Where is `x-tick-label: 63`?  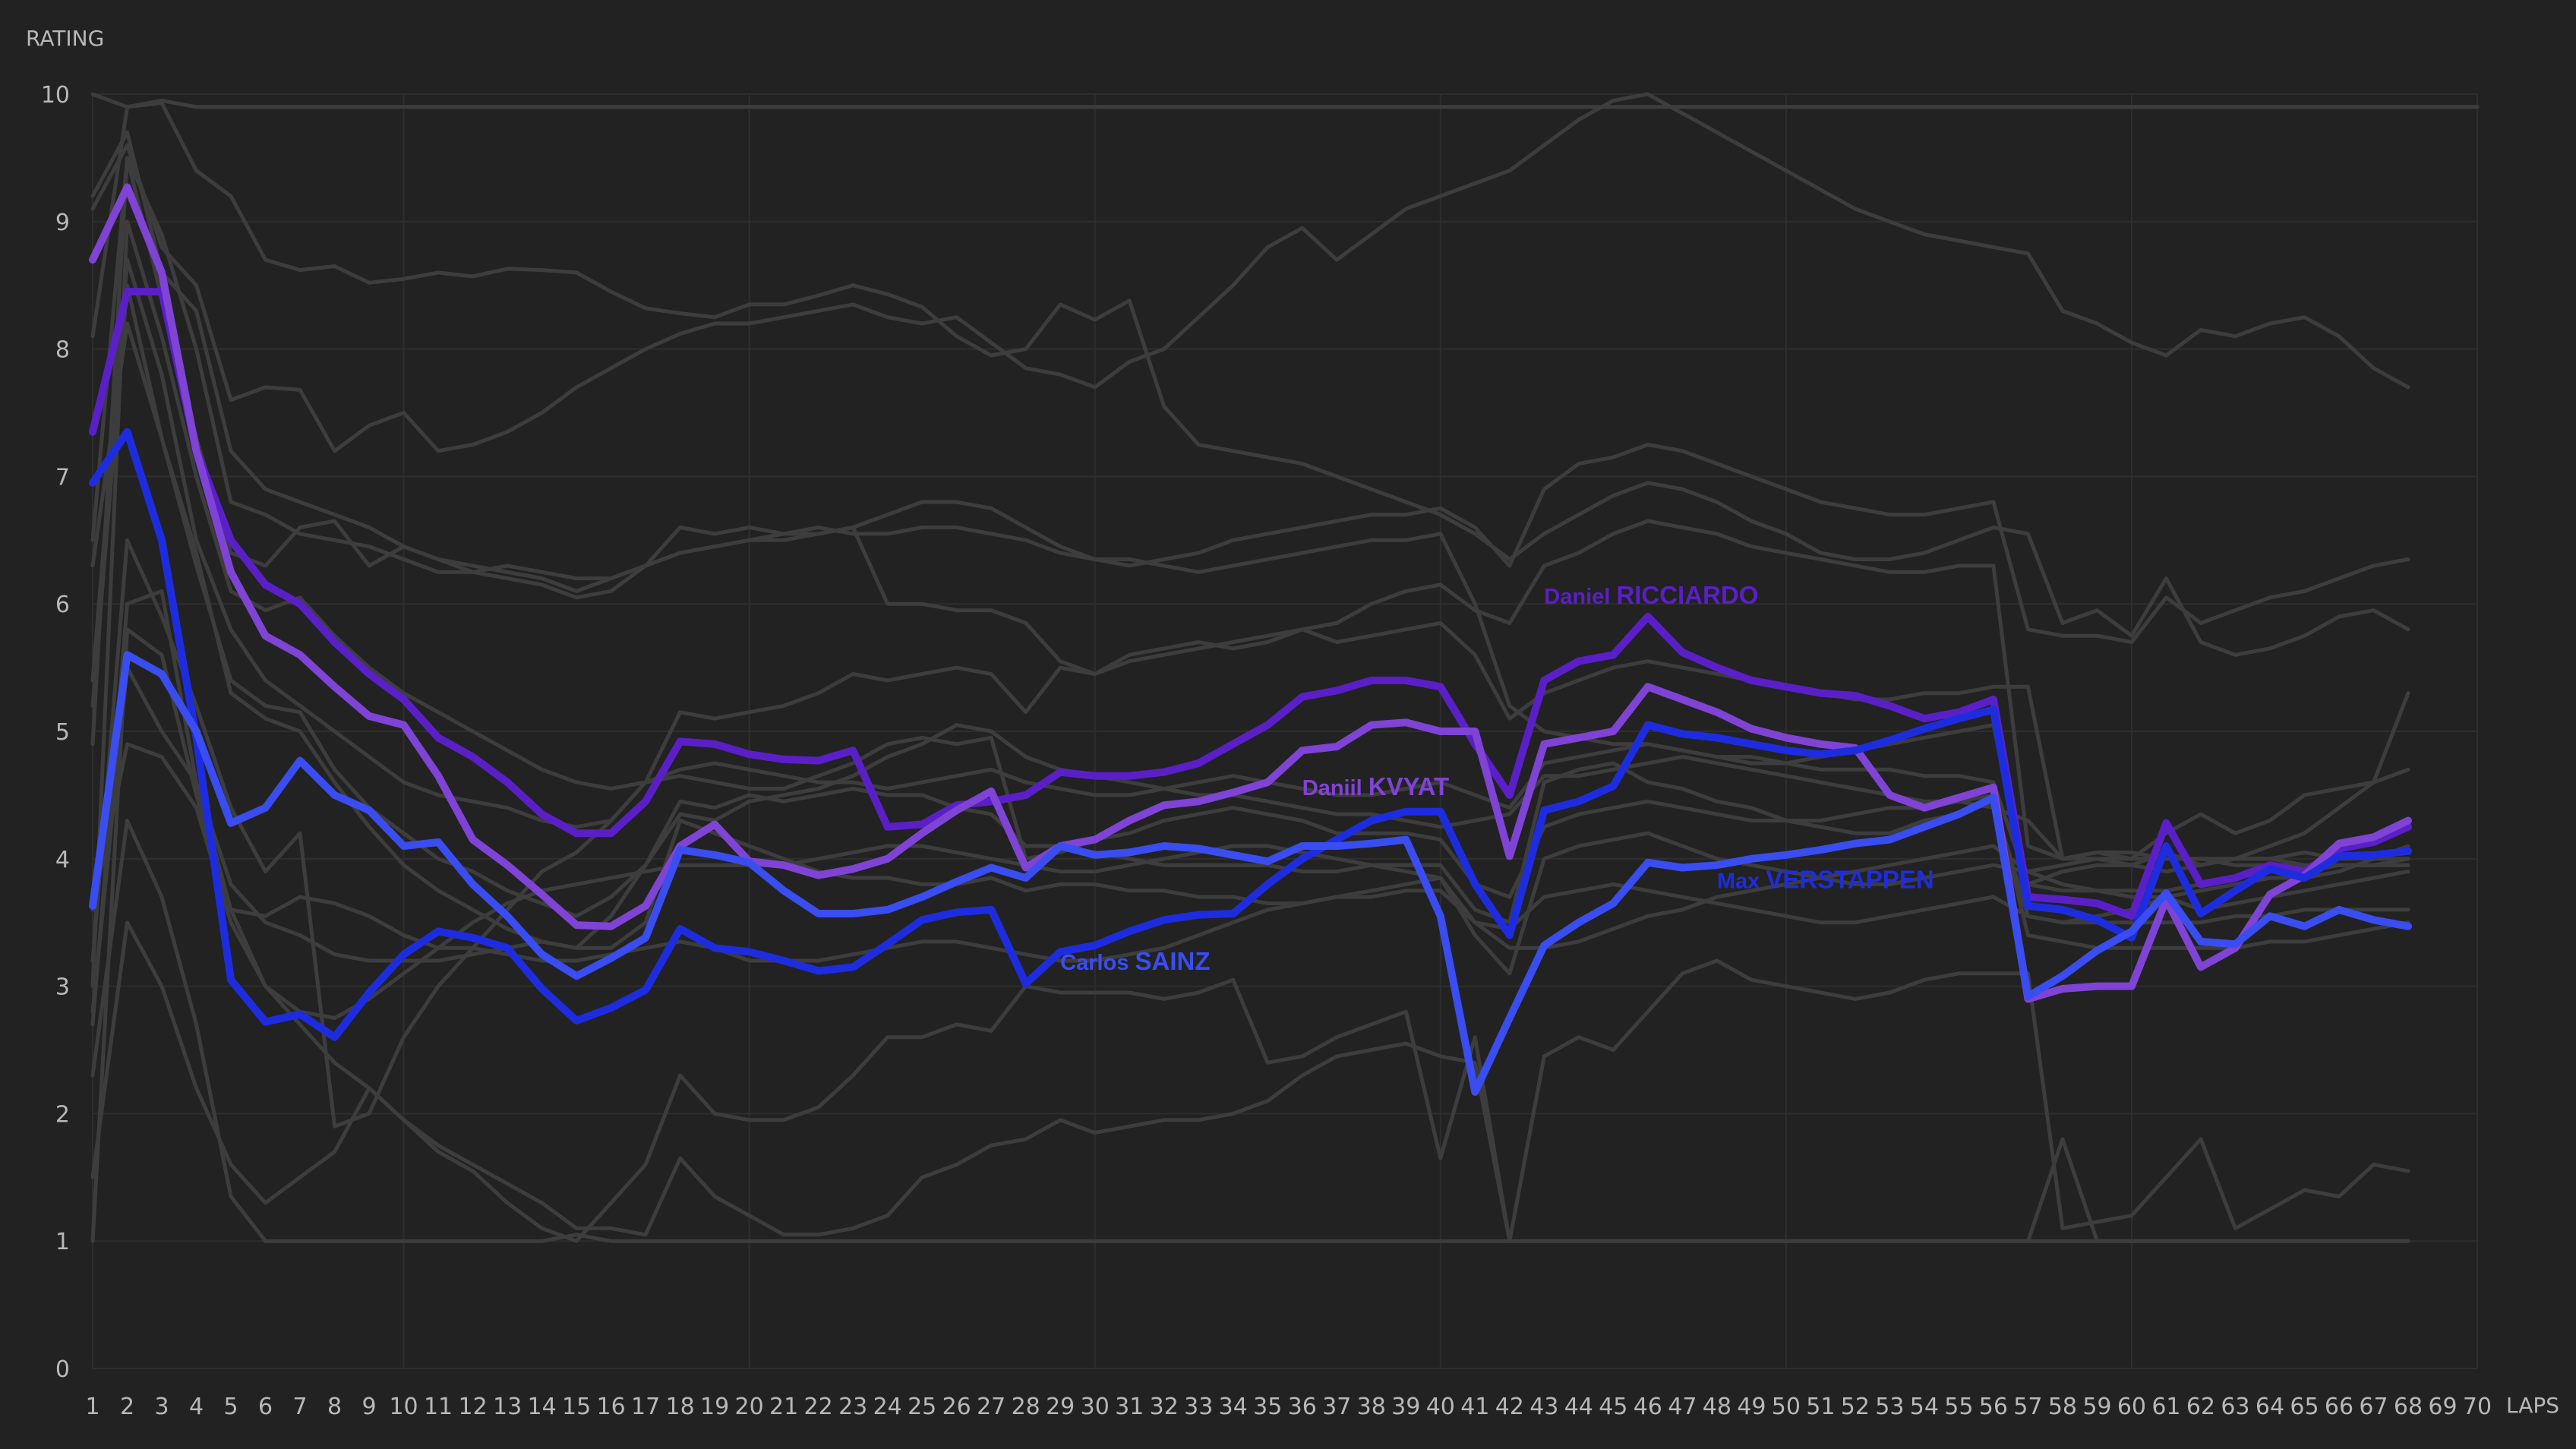
x-tick-label: 63 is located at coordinates (2235, 1407).